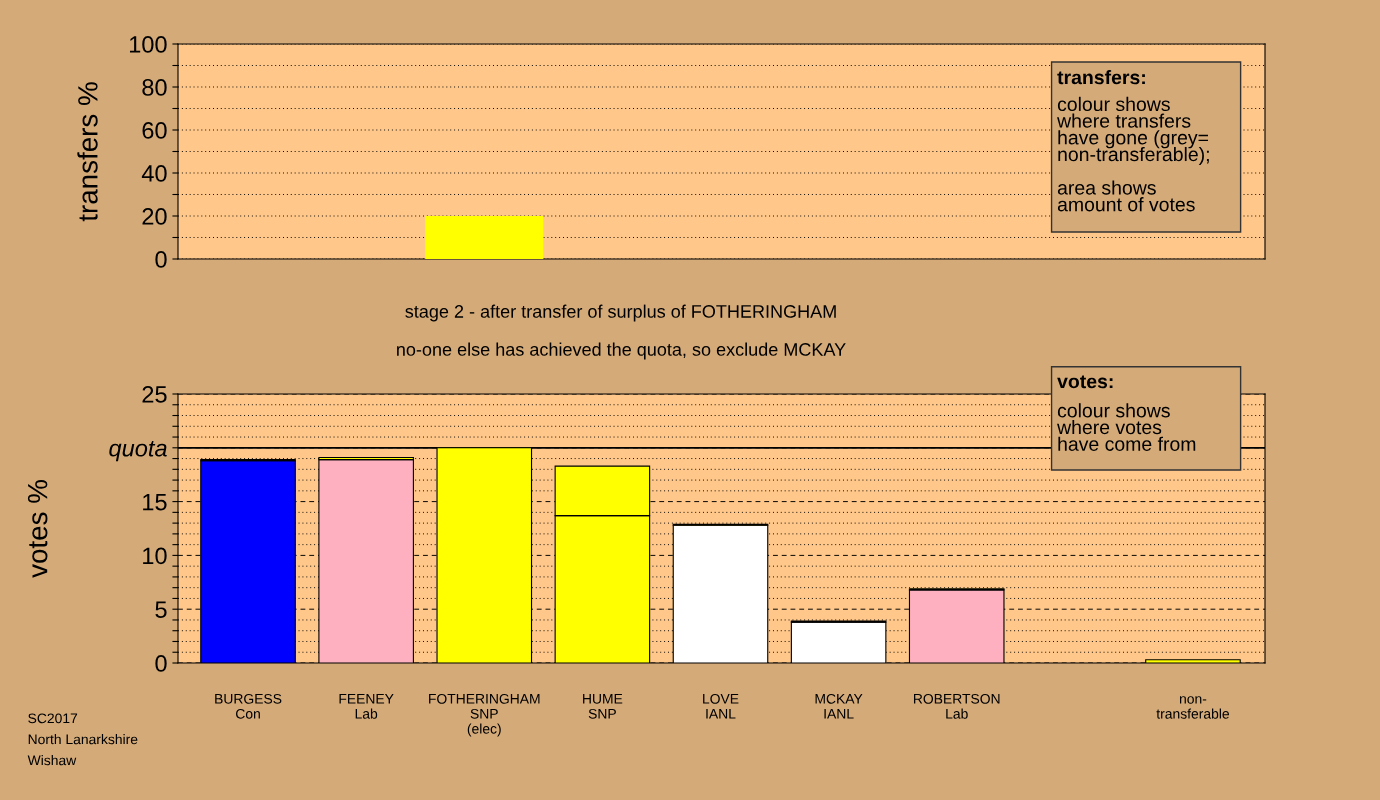  Describe the element at coordinates (1133, 141) in the screenshot. I see `annotation: transfers: colour shows where transfers have gone (grey= non-transferable); area shows amount of votes` at that location.